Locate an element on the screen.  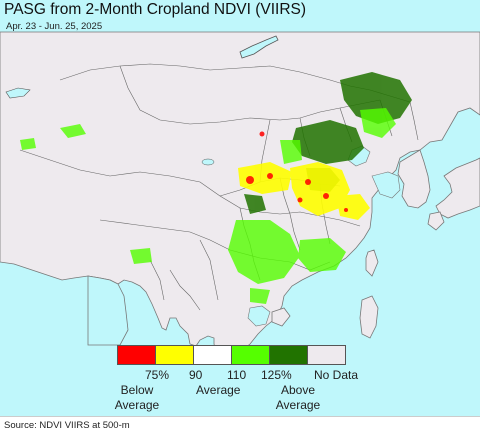
footer: Source: NDVI VIIRS at 500-m is located at coordinates (240, 425).